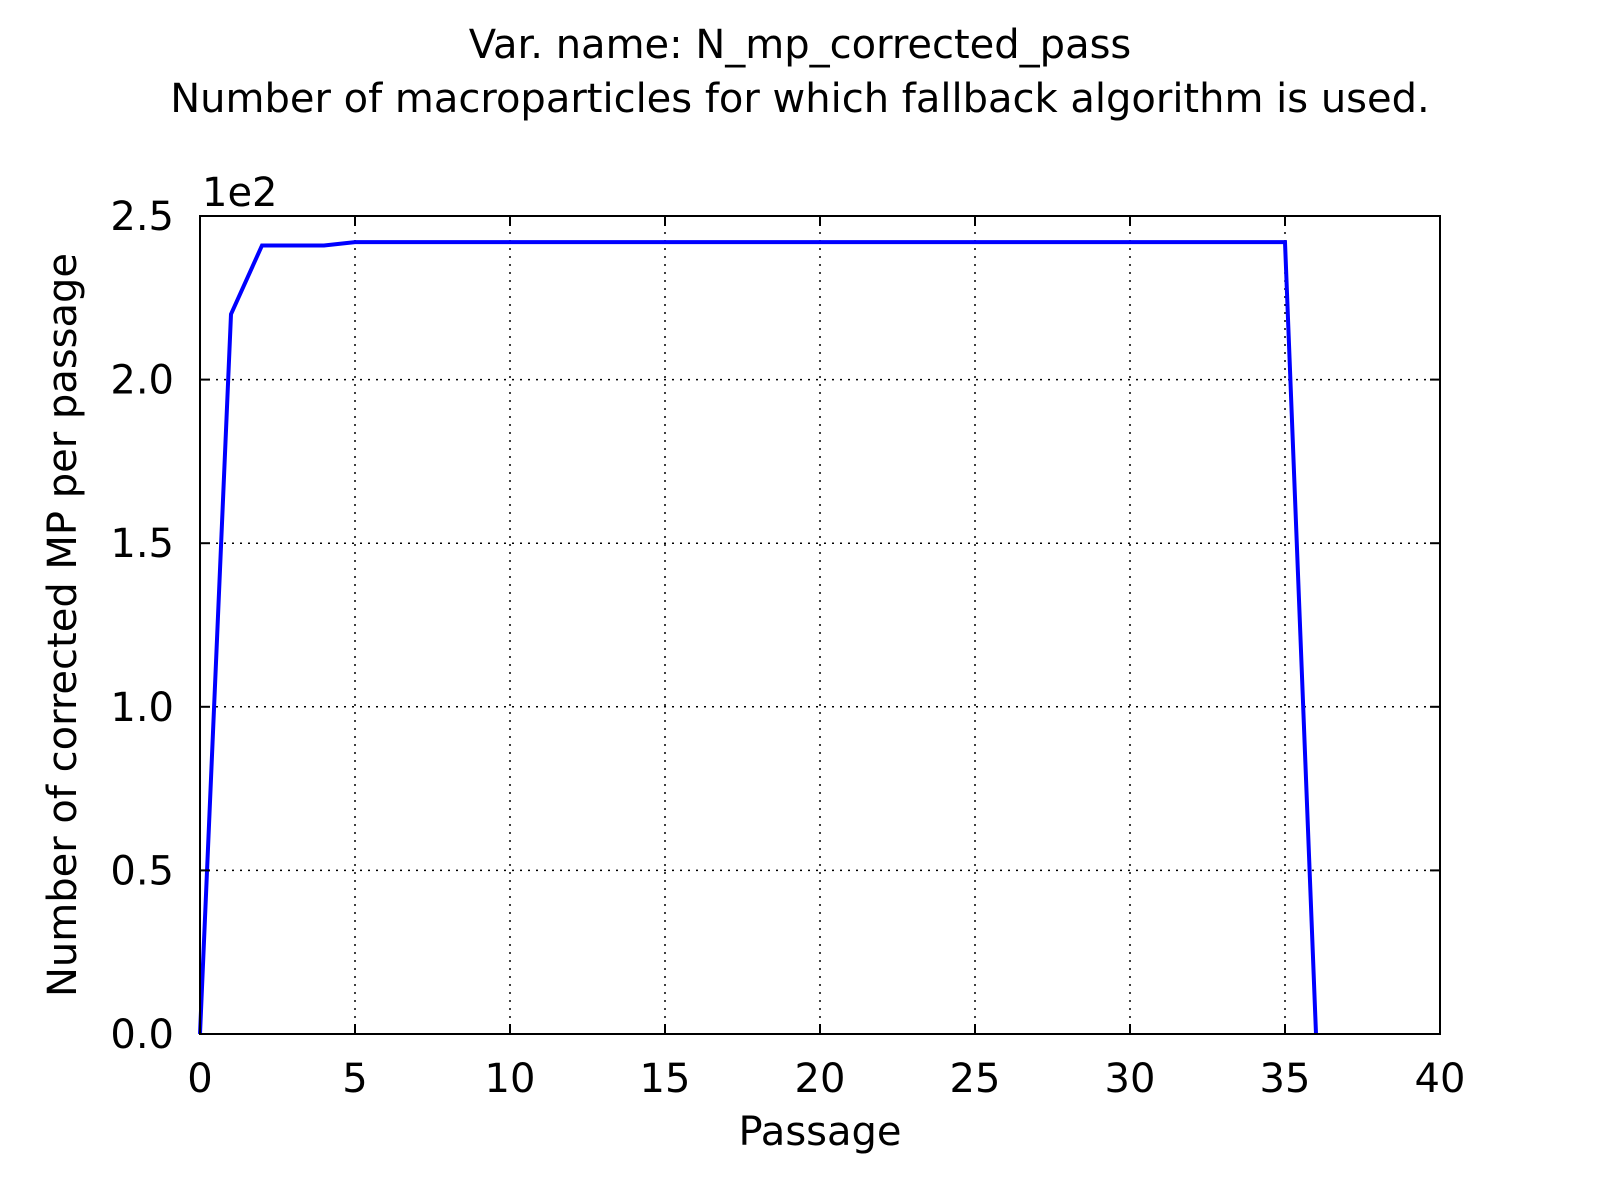  What do you see at coordinates (510, 1079) in the screenshot?
I see `x-tick-label: 10` at bounding box center [510, 1079].